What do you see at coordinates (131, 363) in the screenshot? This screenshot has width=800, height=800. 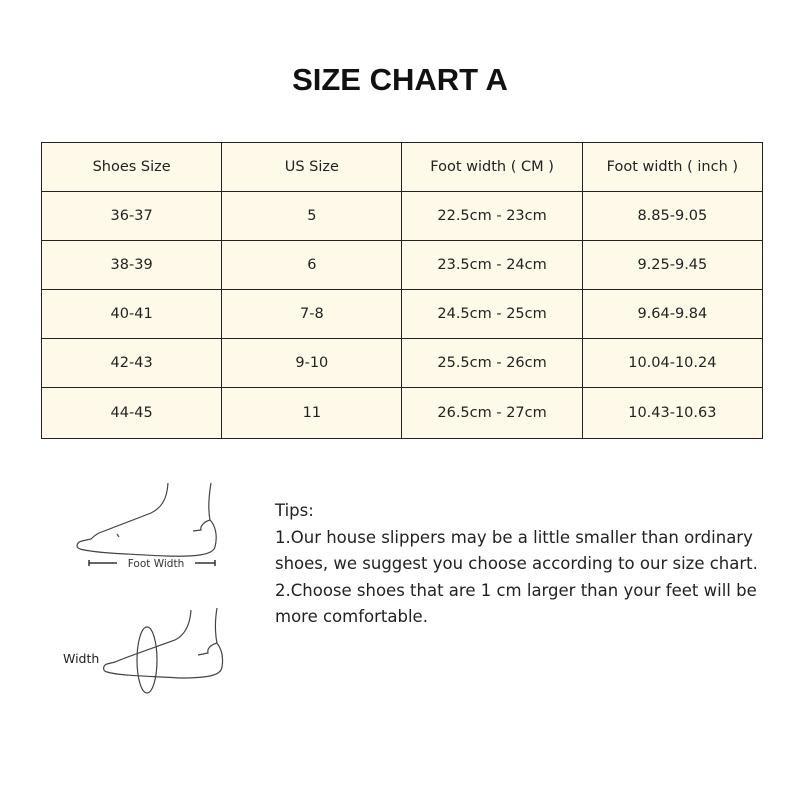 I see `table-cell: 42-43` at bounding box center [131, 363].